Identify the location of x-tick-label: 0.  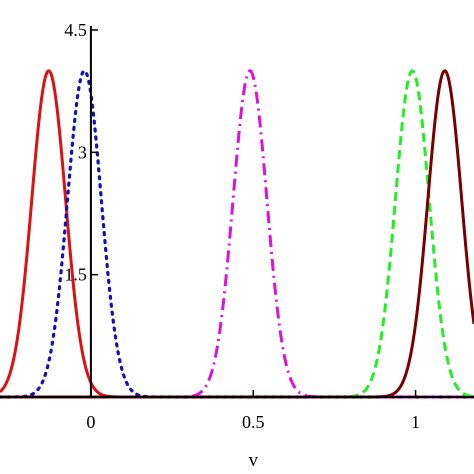
(90, 422).